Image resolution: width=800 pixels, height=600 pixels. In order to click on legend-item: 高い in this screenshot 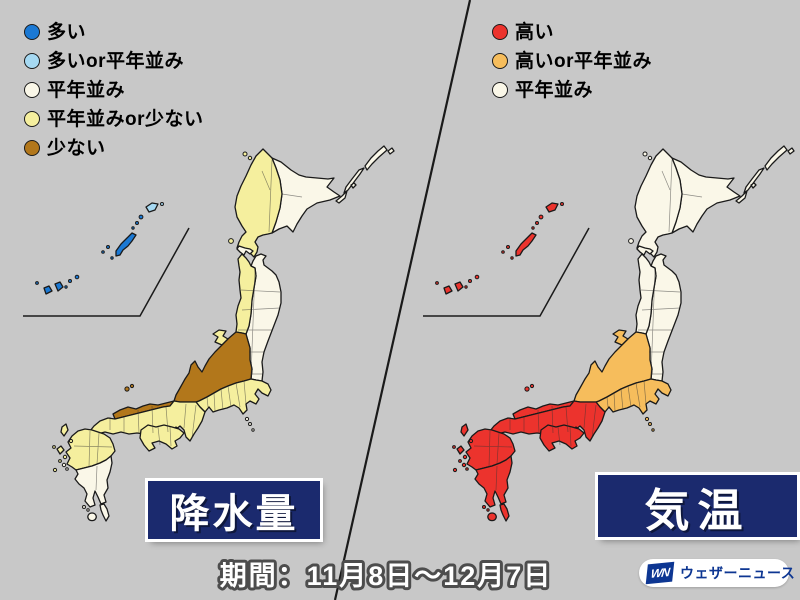, I will do `click(572, 32)`.